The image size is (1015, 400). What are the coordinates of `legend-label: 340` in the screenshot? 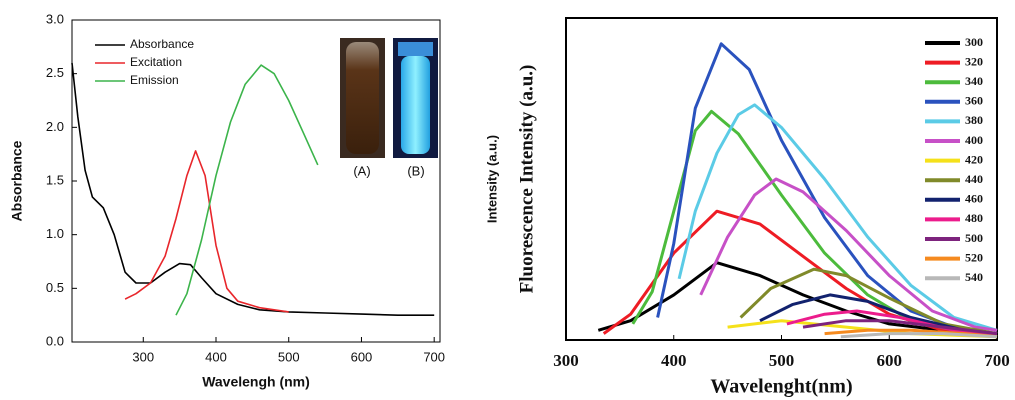 It's located at (974, 81).